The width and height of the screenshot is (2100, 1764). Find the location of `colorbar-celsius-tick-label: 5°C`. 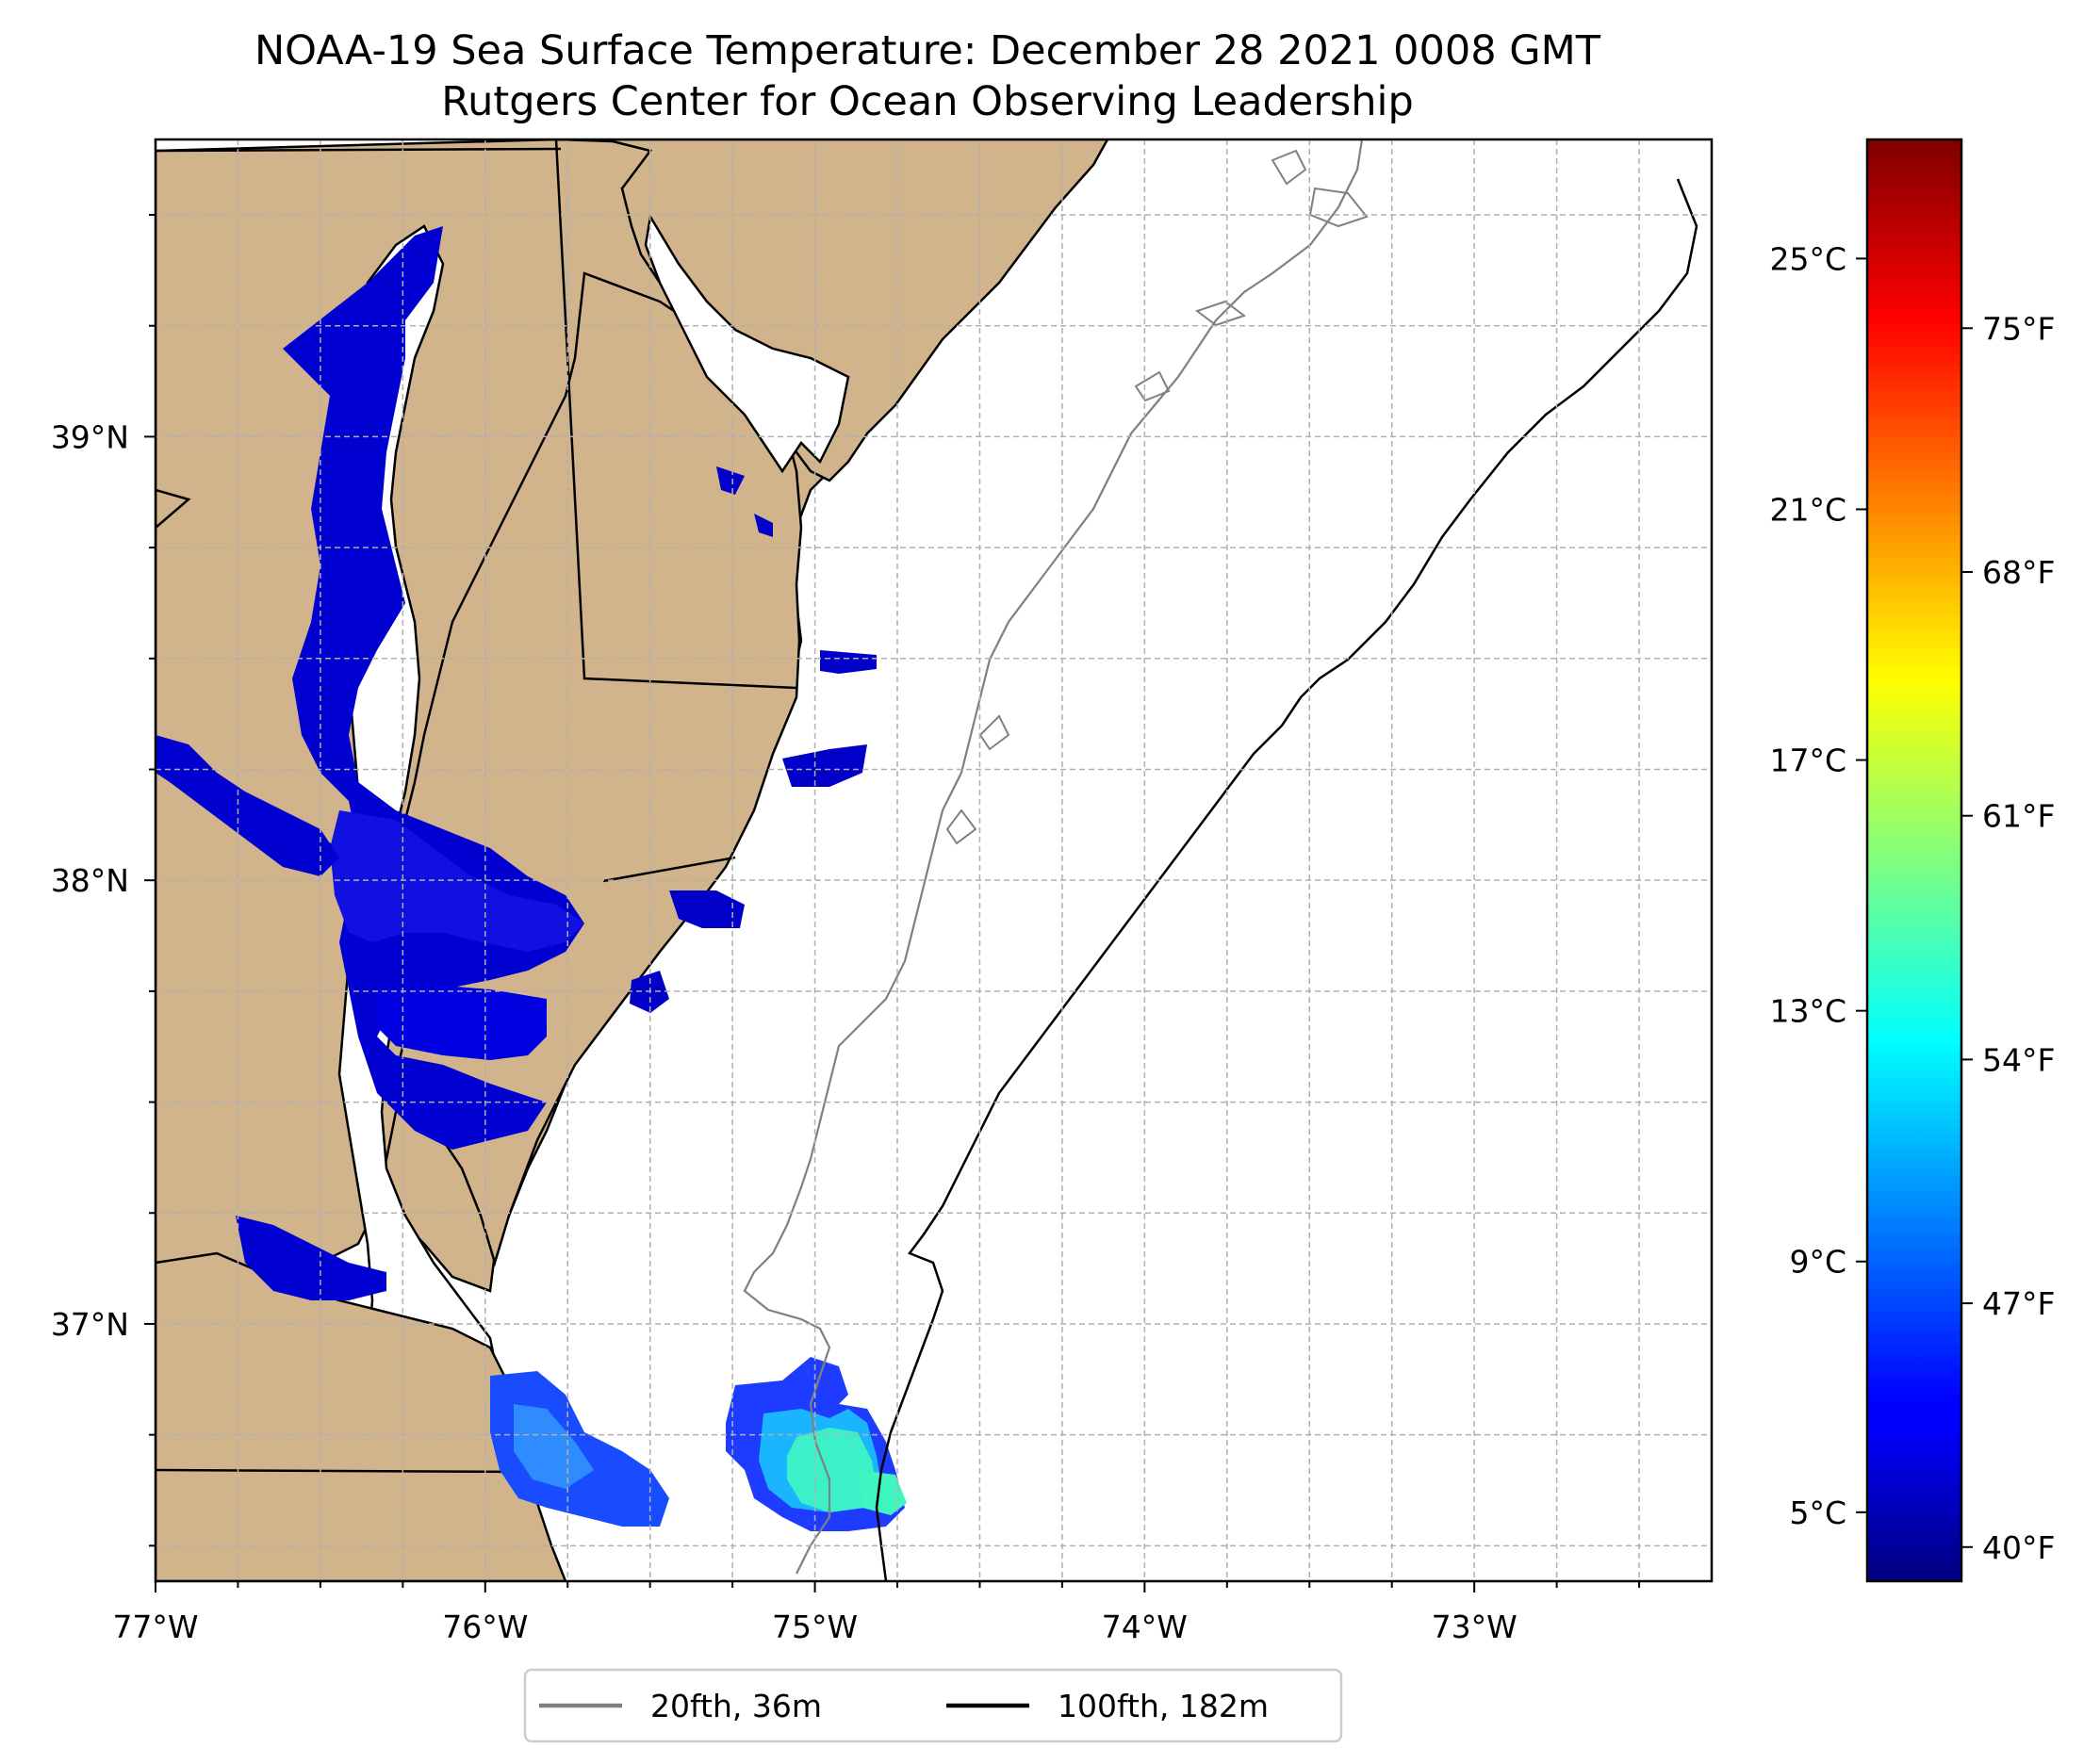

colorbar-celsius-tick-label: 5°C is located at coordinates (1817, 1513).